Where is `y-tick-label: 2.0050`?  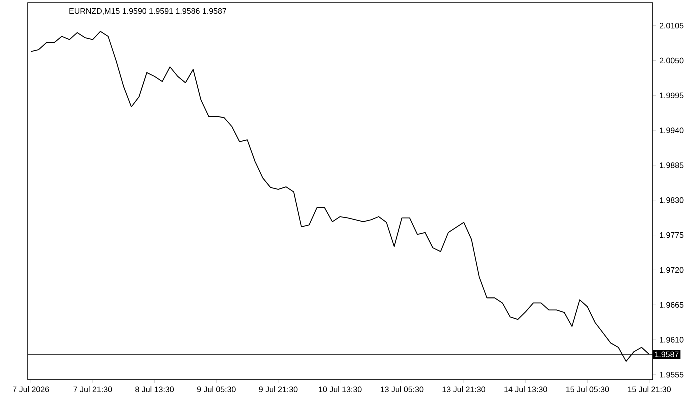 y-tick-label: 2.0050 is located at coordinates (672, 61).